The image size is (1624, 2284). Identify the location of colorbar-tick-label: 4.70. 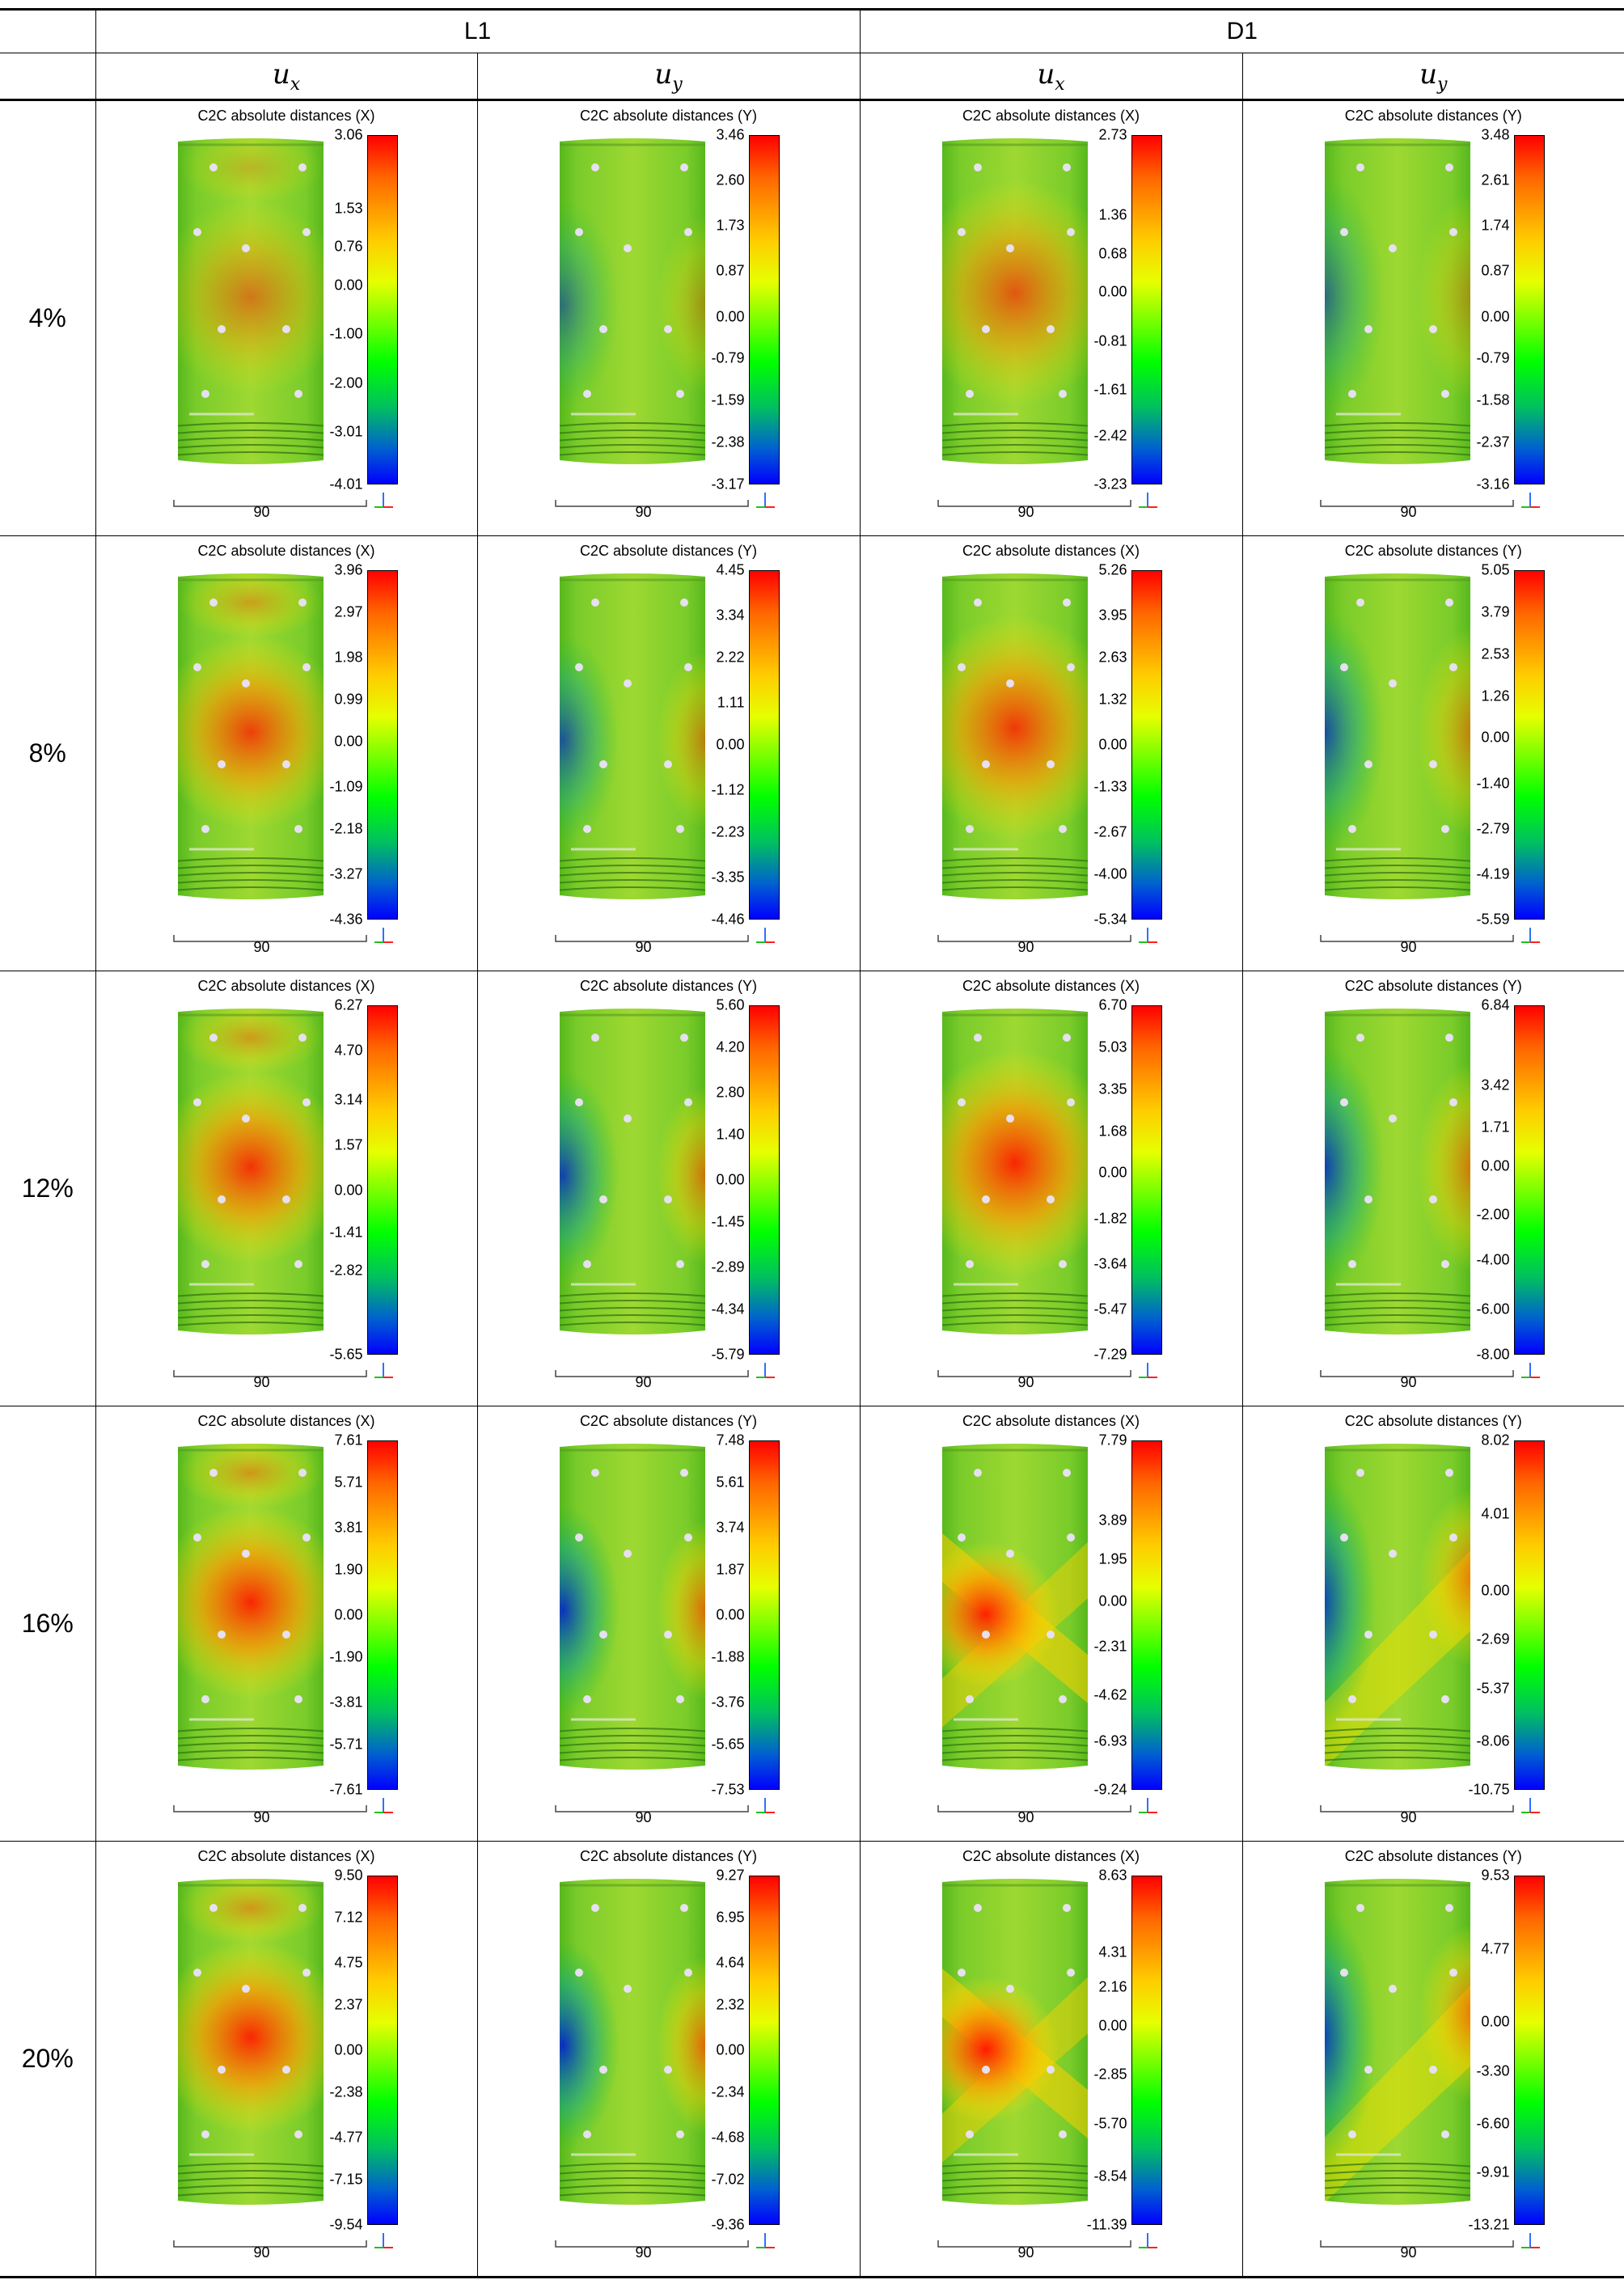
(348, 1050).